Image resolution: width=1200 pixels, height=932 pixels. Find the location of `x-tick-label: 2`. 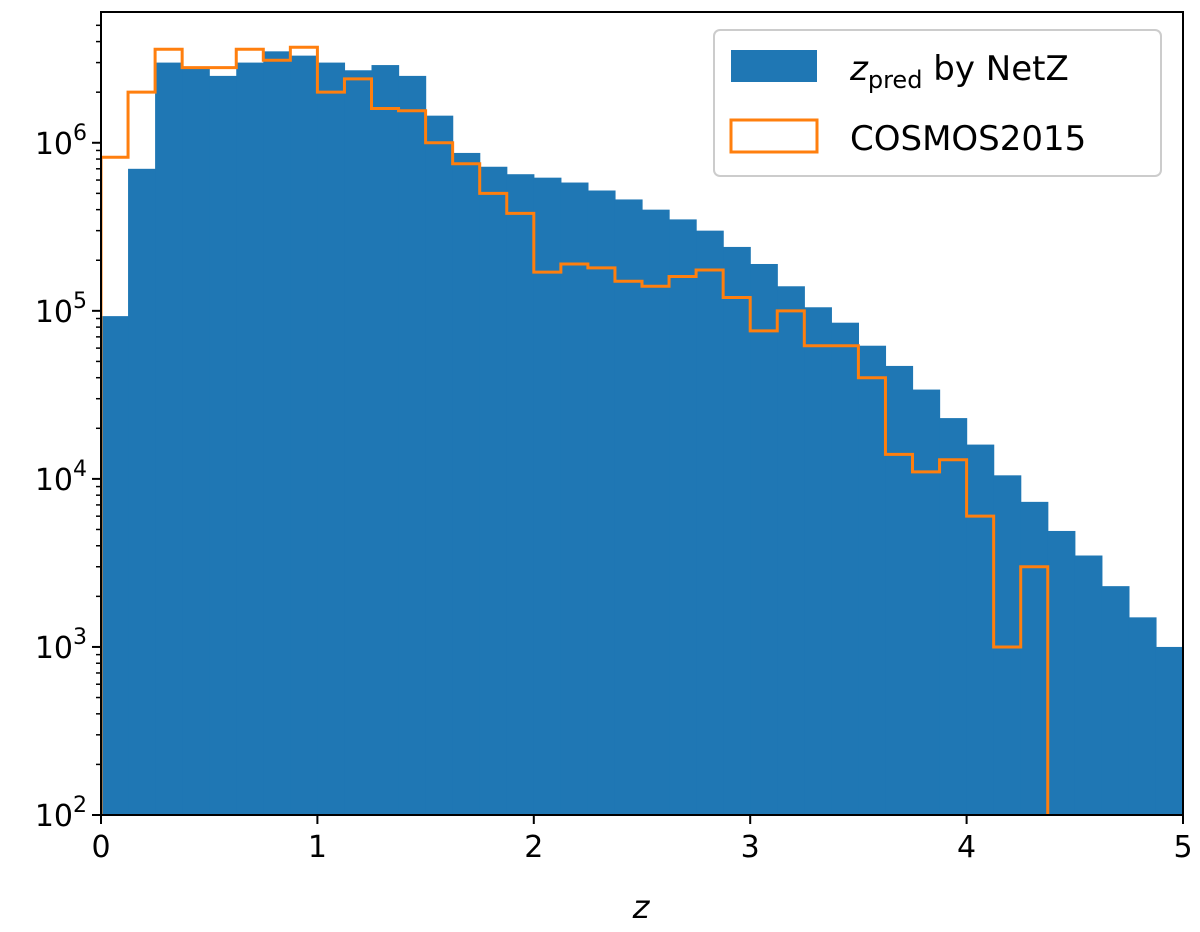

x-tick-label: 2 is located at coordinates (533, 847).